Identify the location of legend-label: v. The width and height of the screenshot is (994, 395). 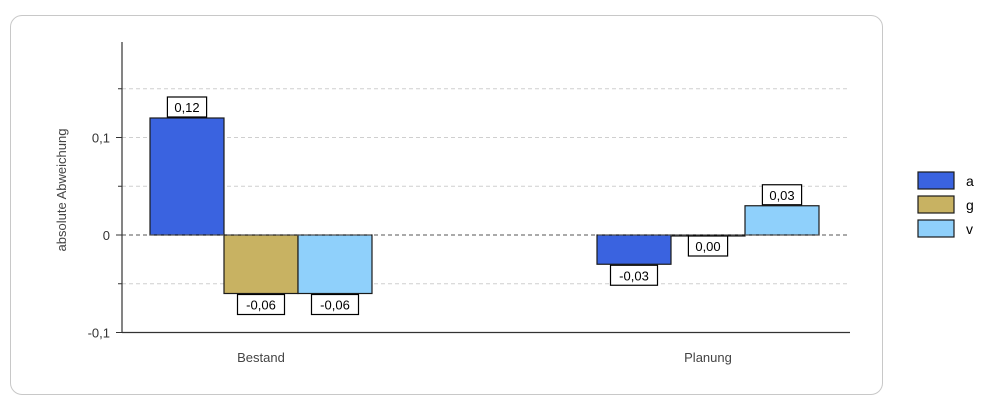
(969, 229).